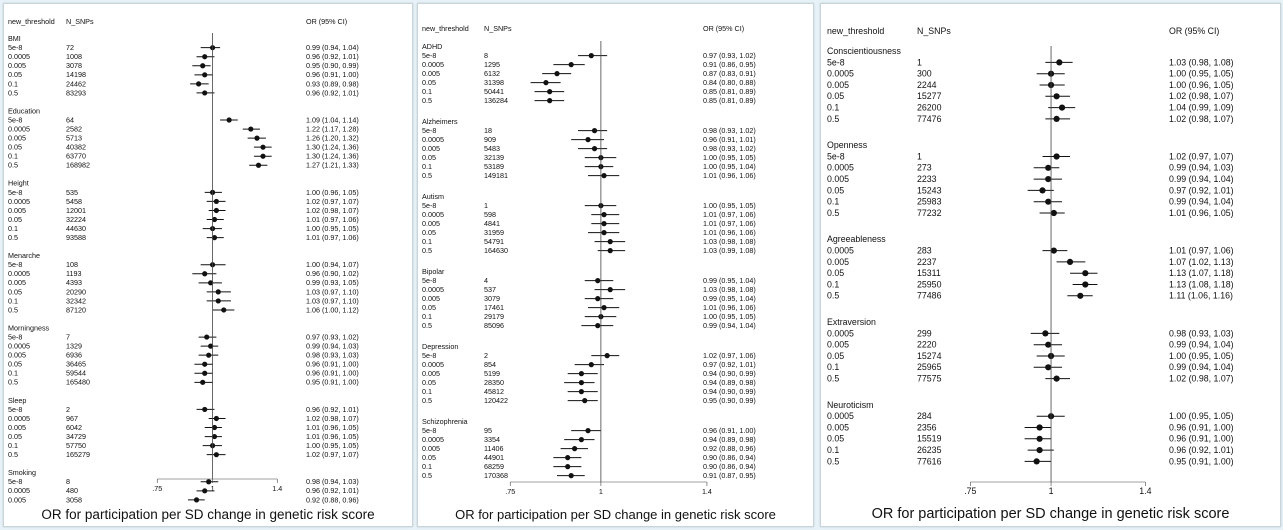  I want to click on row-or-ci: 1.01 (0.96, 1.06), so click(729, 175).